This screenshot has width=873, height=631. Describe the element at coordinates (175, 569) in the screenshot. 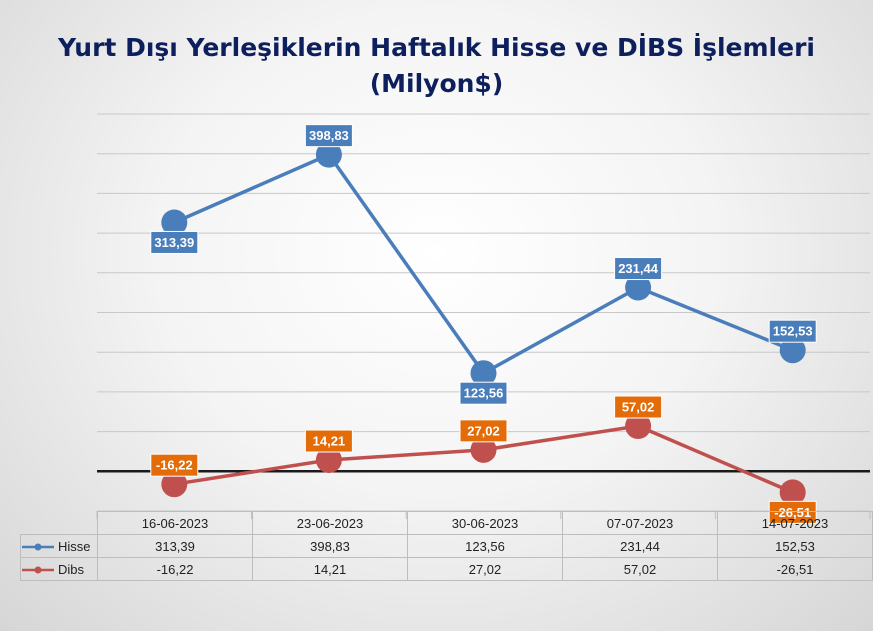

I see `table-cell: -16,22` at that location.